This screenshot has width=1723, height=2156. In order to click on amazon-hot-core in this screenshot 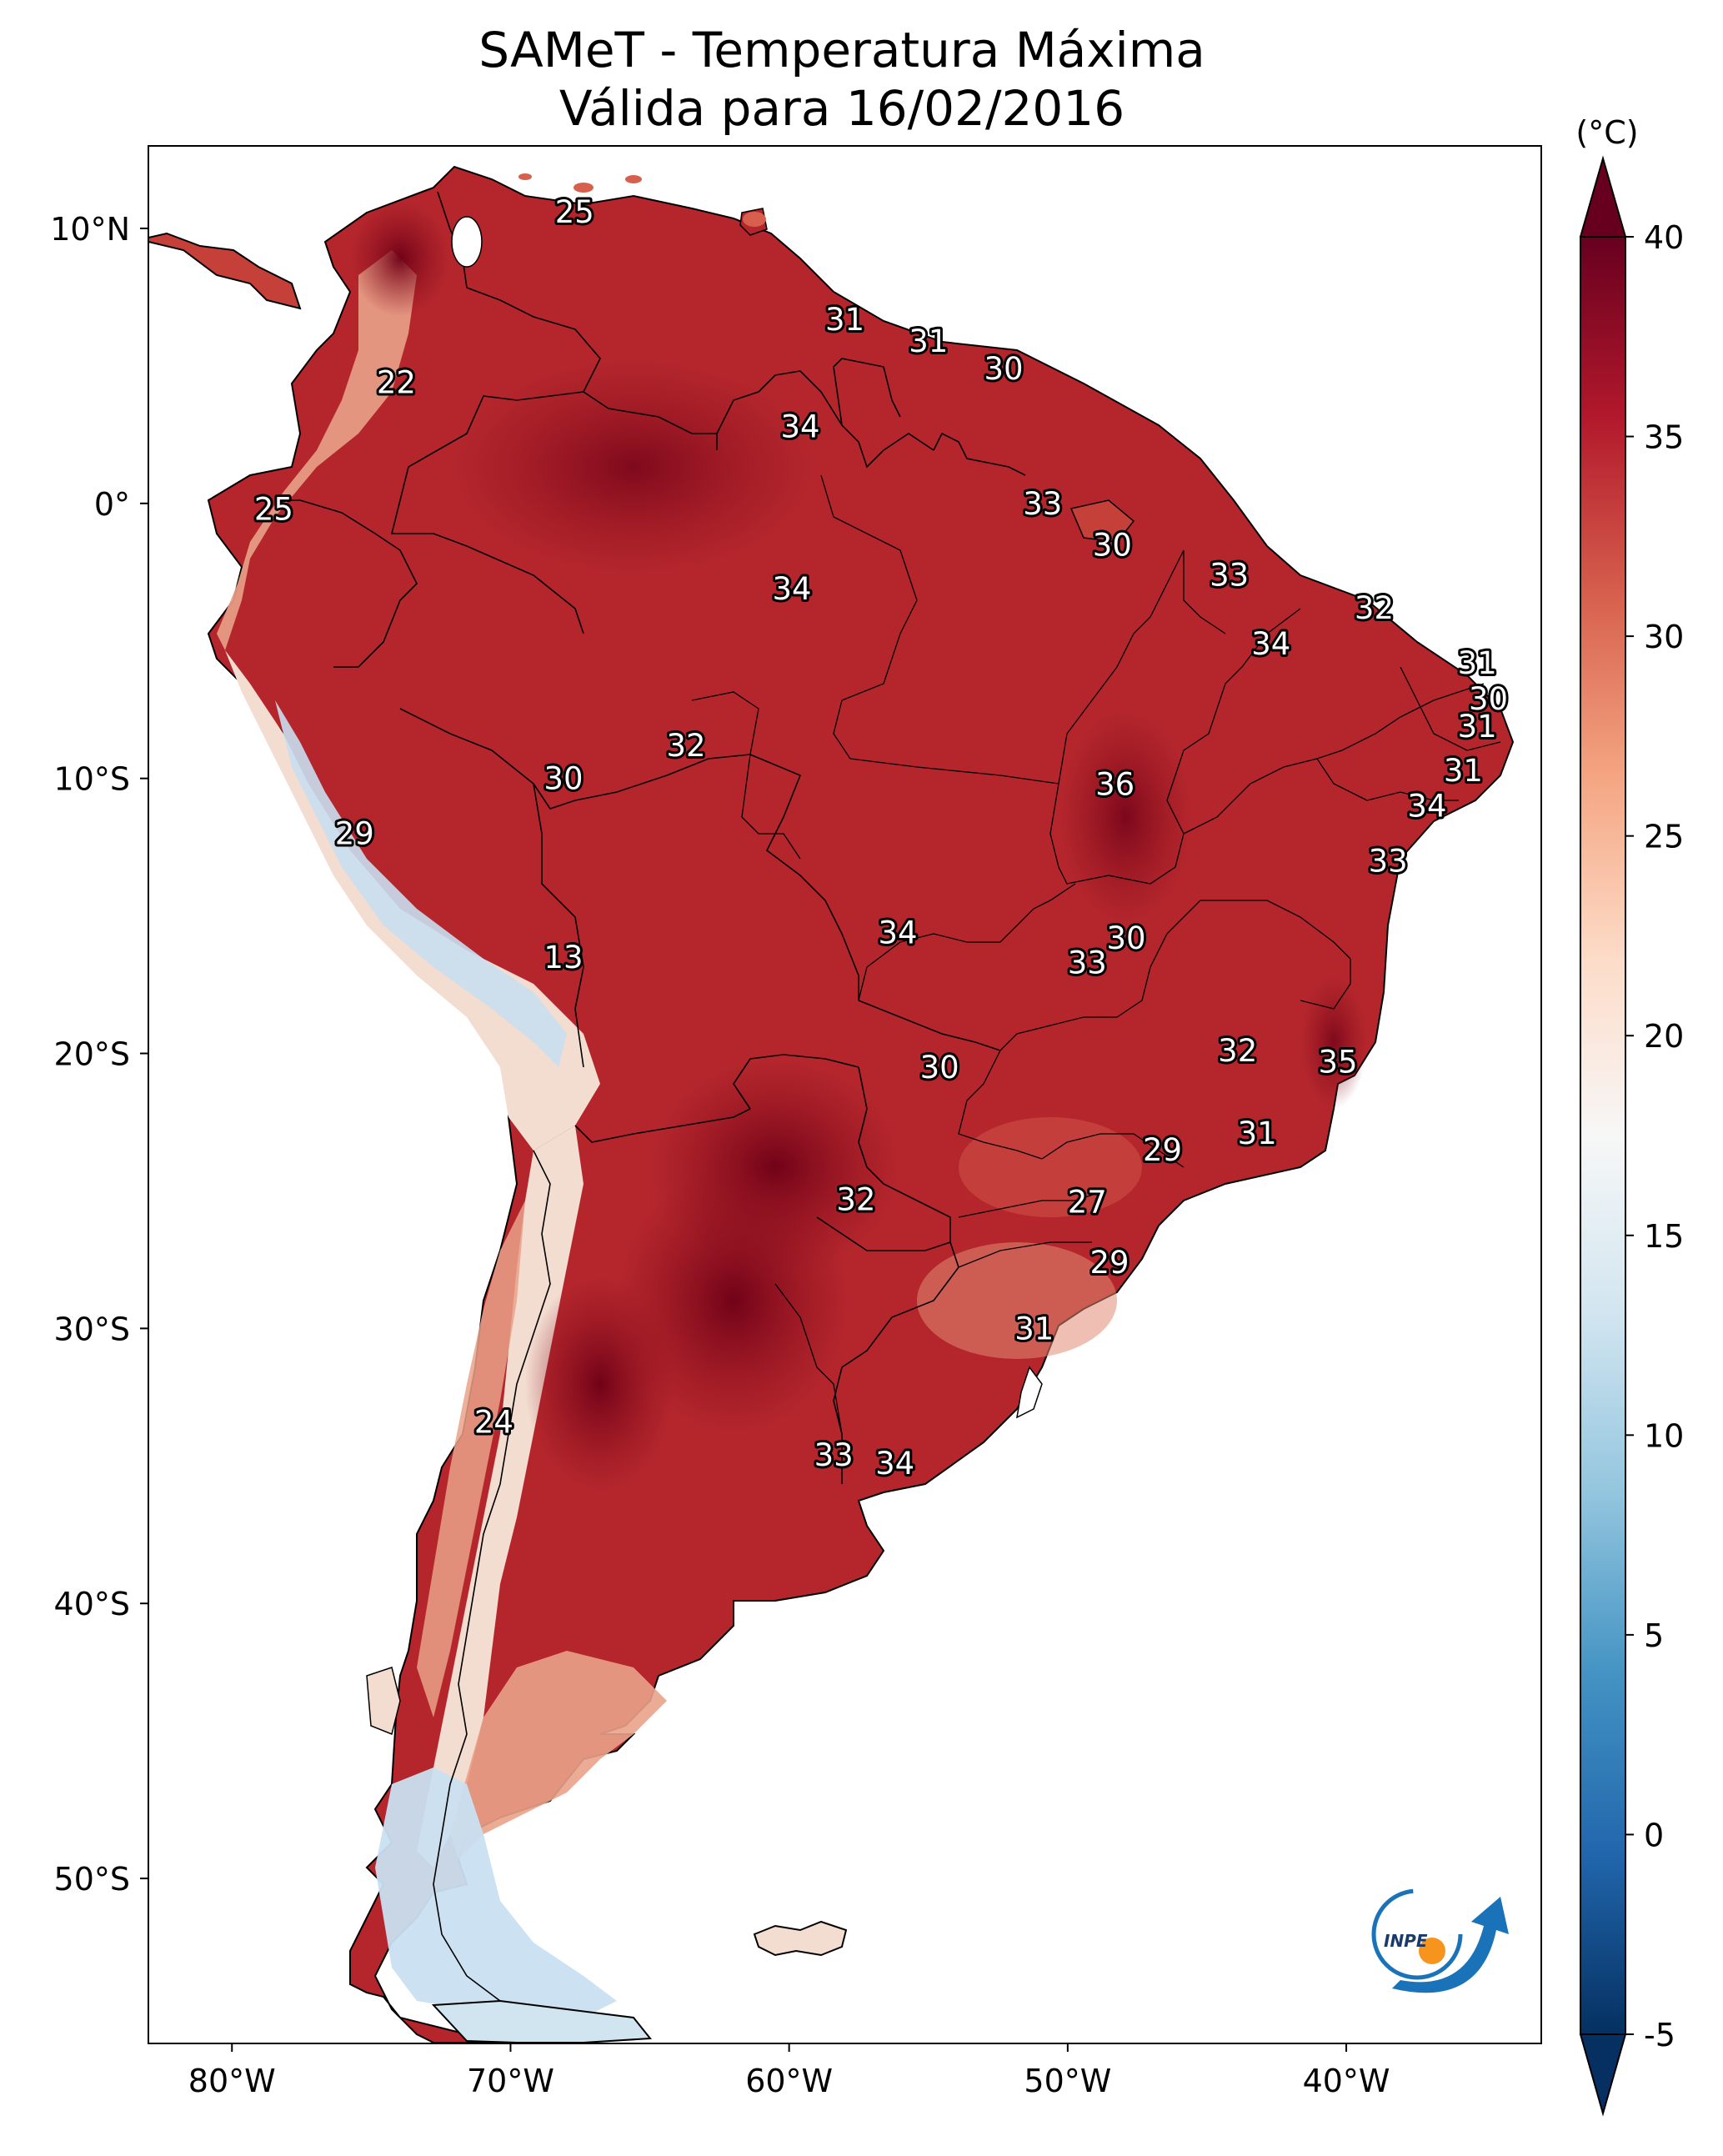, I will do `click(633, 466)`.